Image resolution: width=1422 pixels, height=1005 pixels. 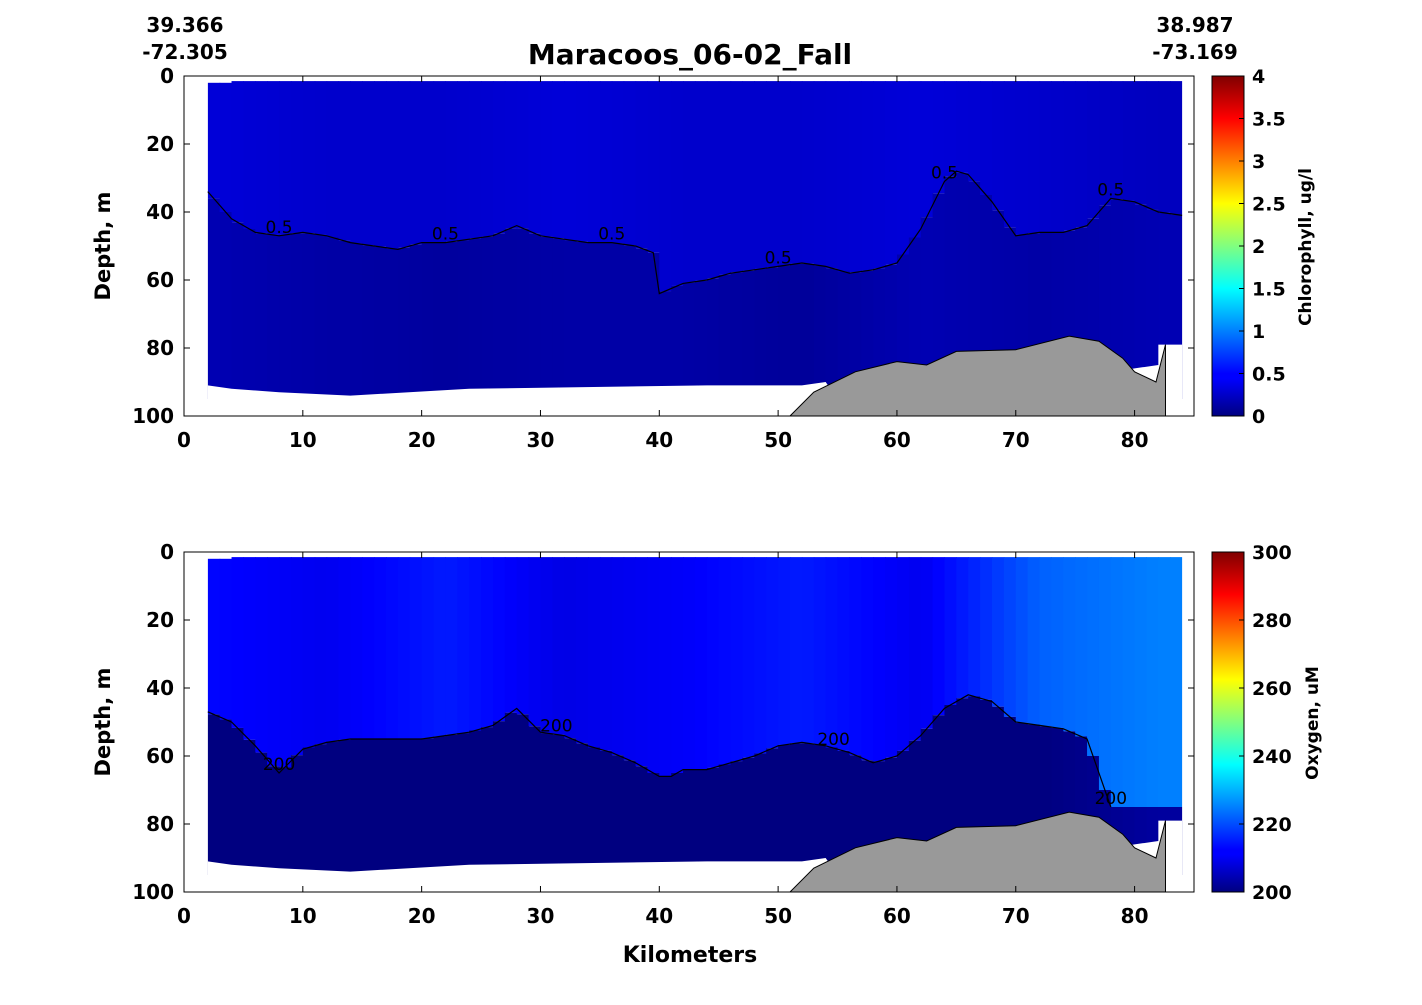 I want to click on end-lat-label: 38.987, so click(x=1194, y=25).